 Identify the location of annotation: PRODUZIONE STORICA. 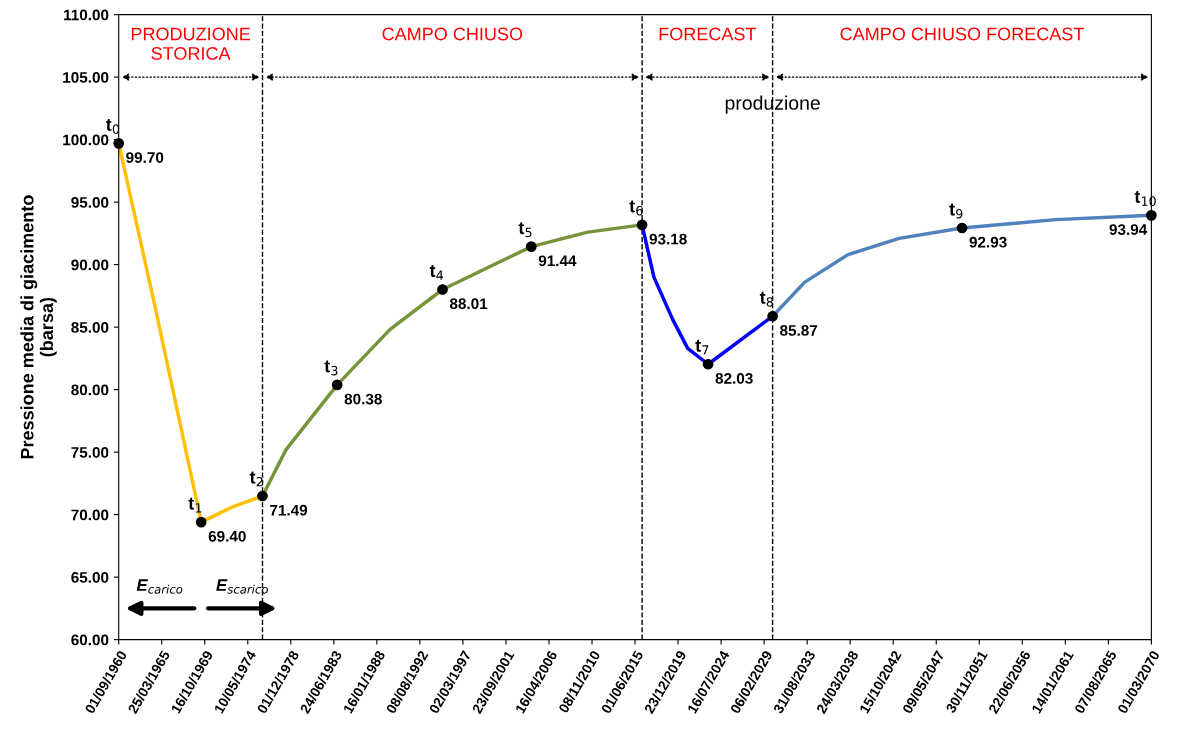
(191, 43).